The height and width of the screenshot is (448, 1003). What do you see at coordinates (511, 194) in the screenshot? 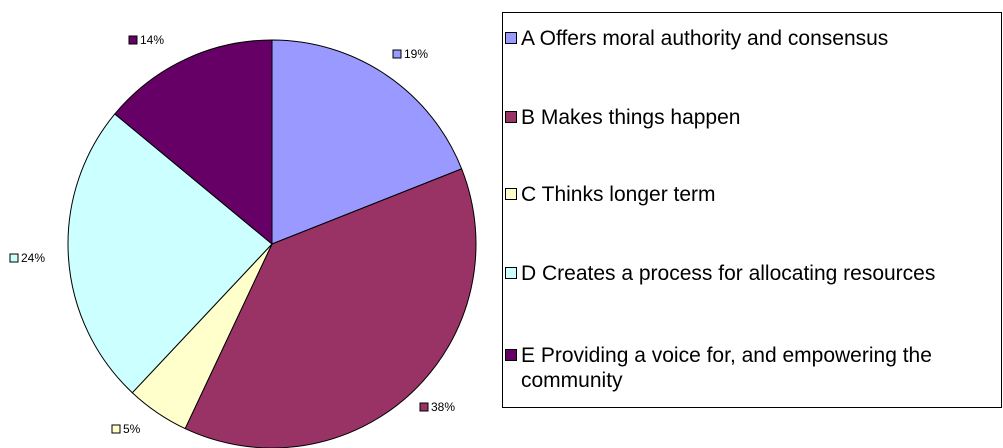
I see `legend-swatch-c` at bounding box center [511, 194].